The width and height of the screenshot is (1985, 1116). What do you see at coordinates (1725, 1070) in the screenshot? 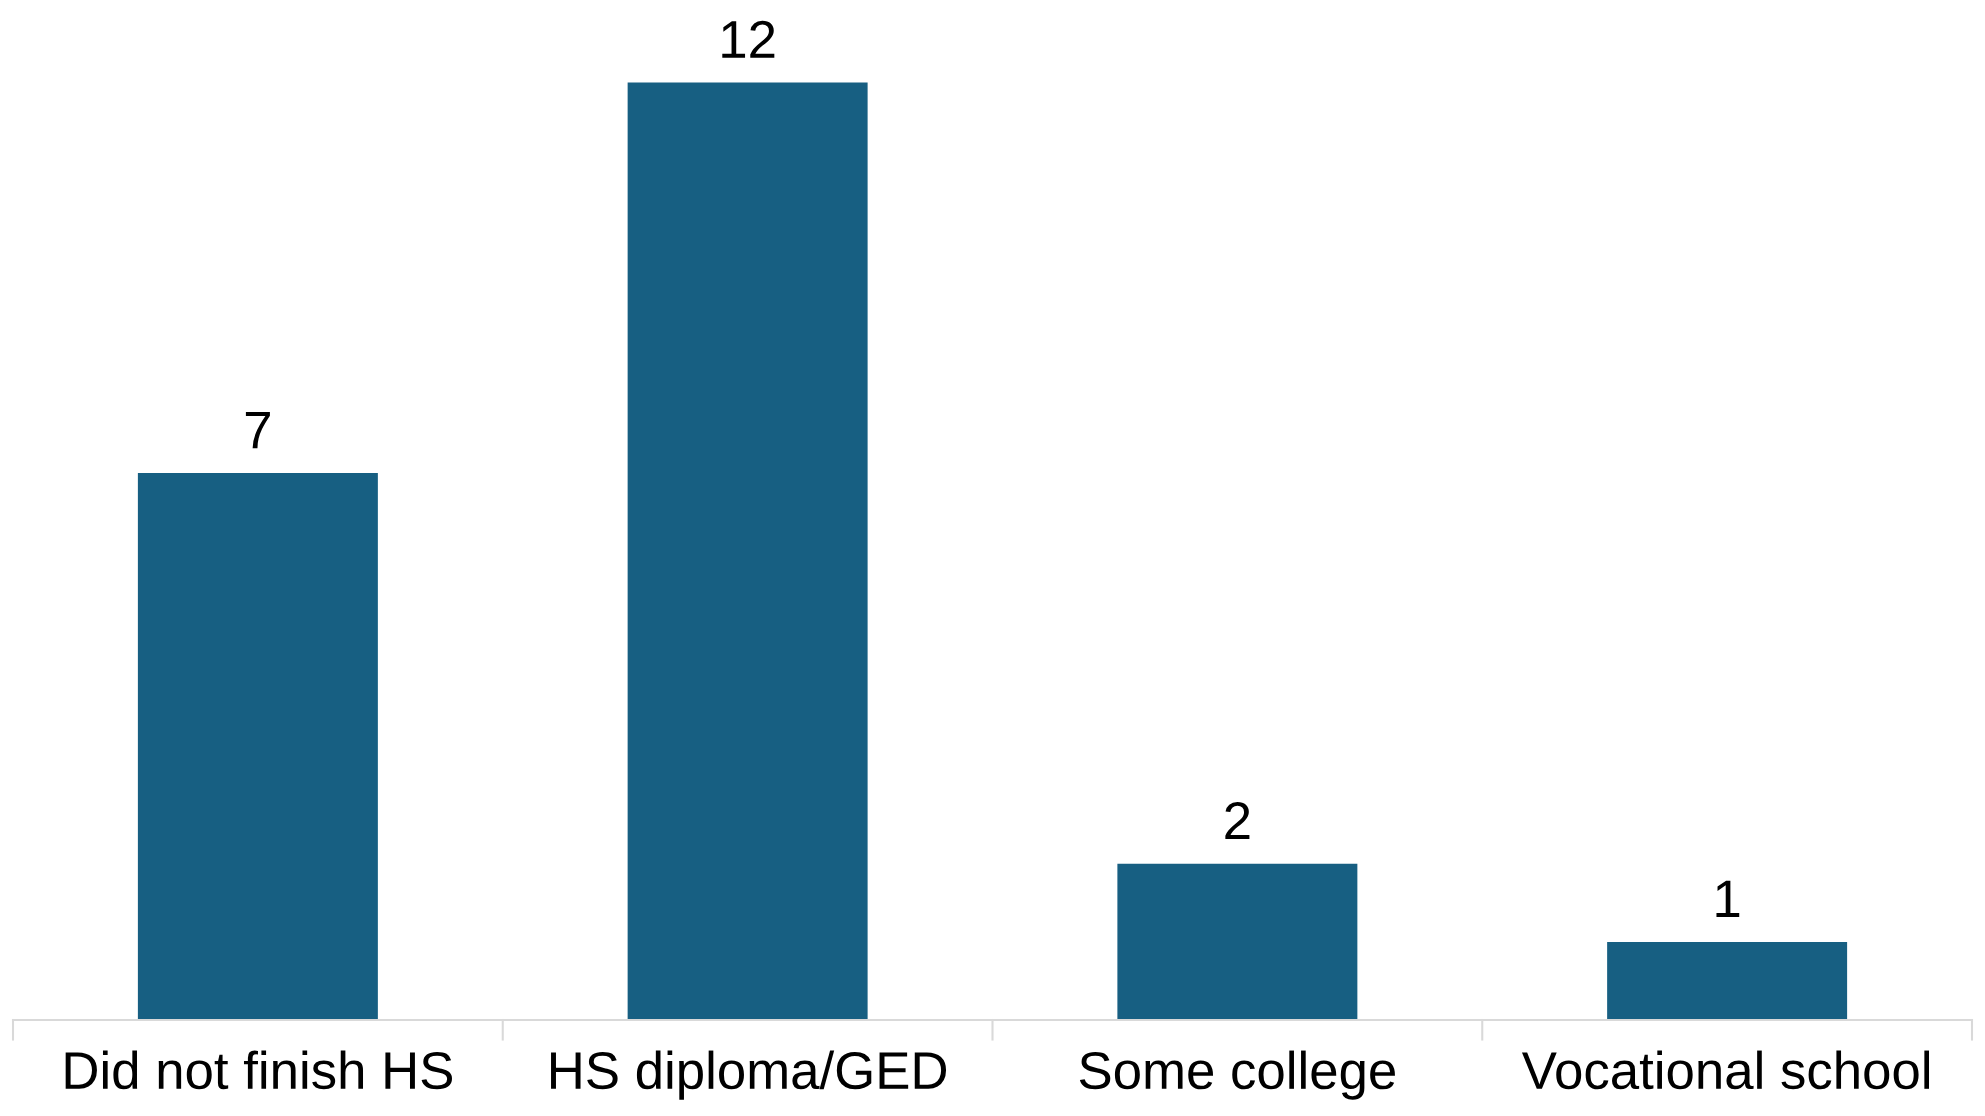
I see `x-tick-label: Vocational school` at bounding box center [1725, 1070].